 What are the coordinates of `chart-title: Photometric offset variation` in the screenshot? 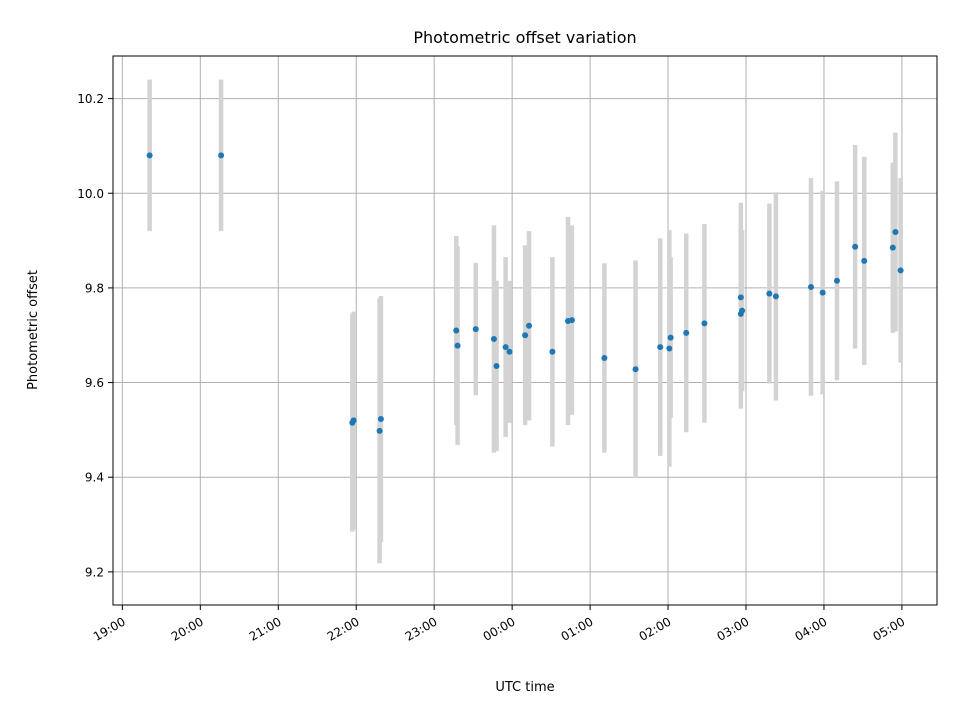 It's located at (524, 37).